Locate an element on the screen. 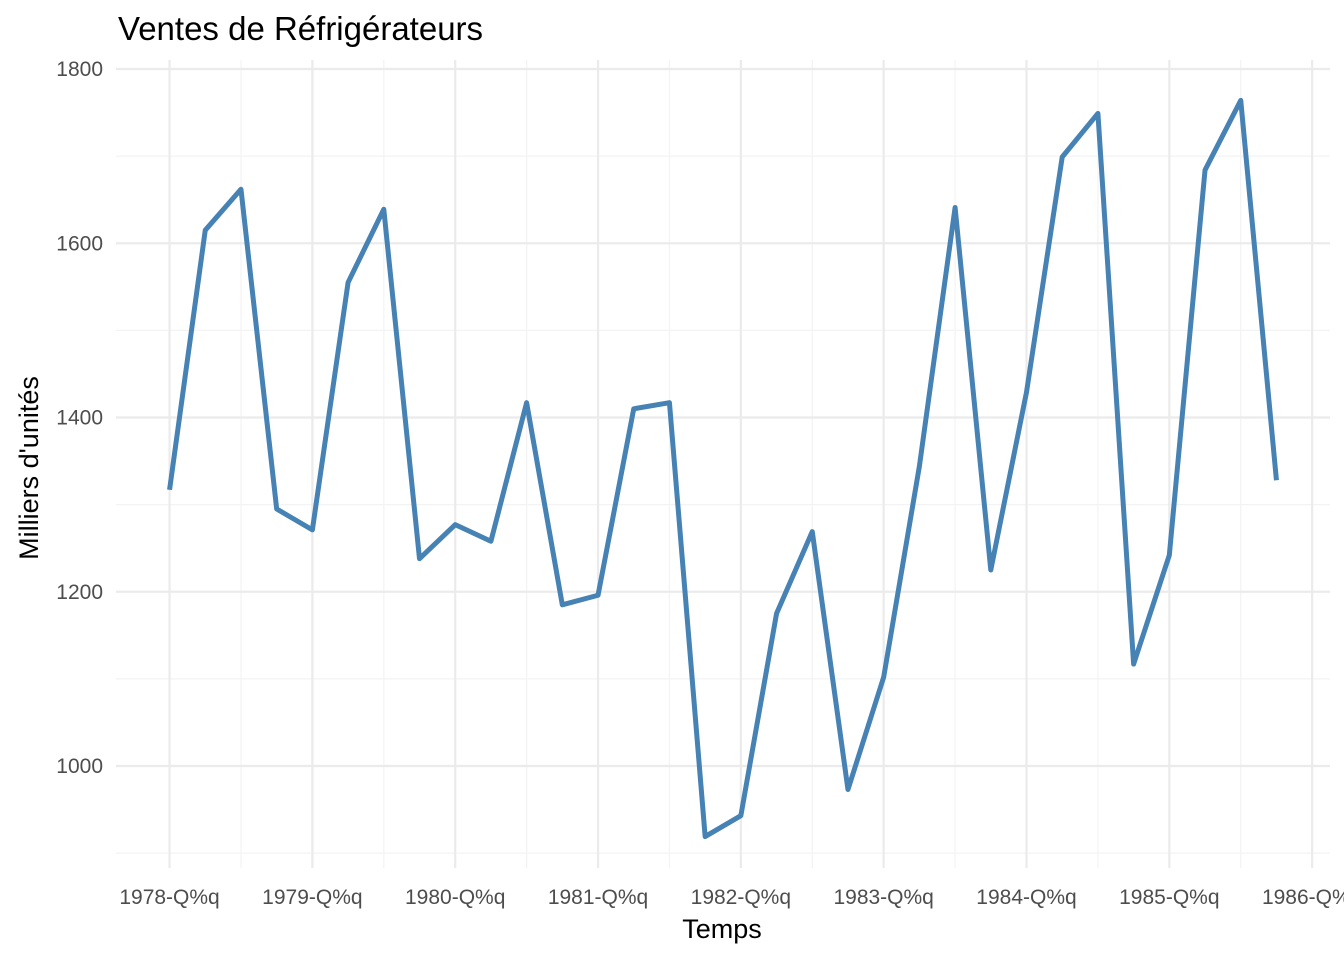 This screenshot has width=1344, height=960. x-tick-label-1984-Q%q: 1984-Q%q is located at coordinates (1026, 897).